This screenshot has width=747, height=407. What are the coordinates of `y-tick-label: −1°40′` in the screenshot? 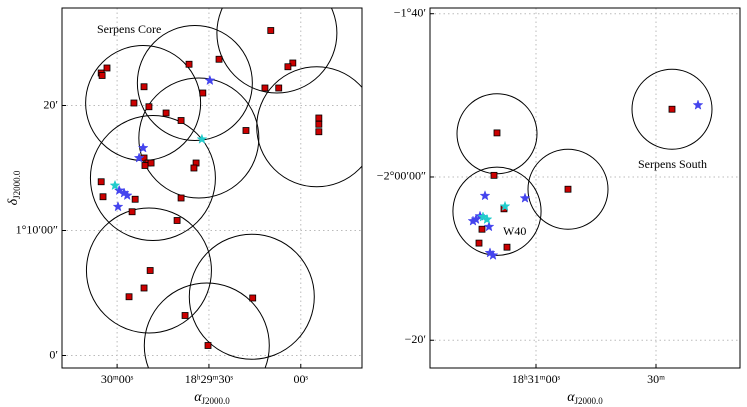 It's located at (410, 12).